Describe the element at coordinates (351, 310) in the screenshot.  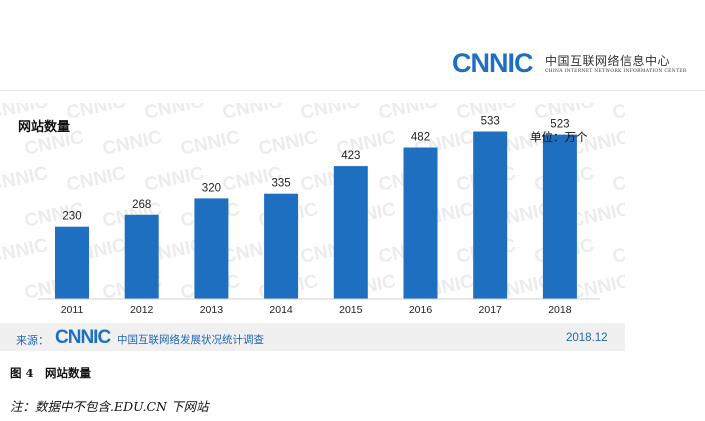
I see `x-tick-2015: 2015` at that location.